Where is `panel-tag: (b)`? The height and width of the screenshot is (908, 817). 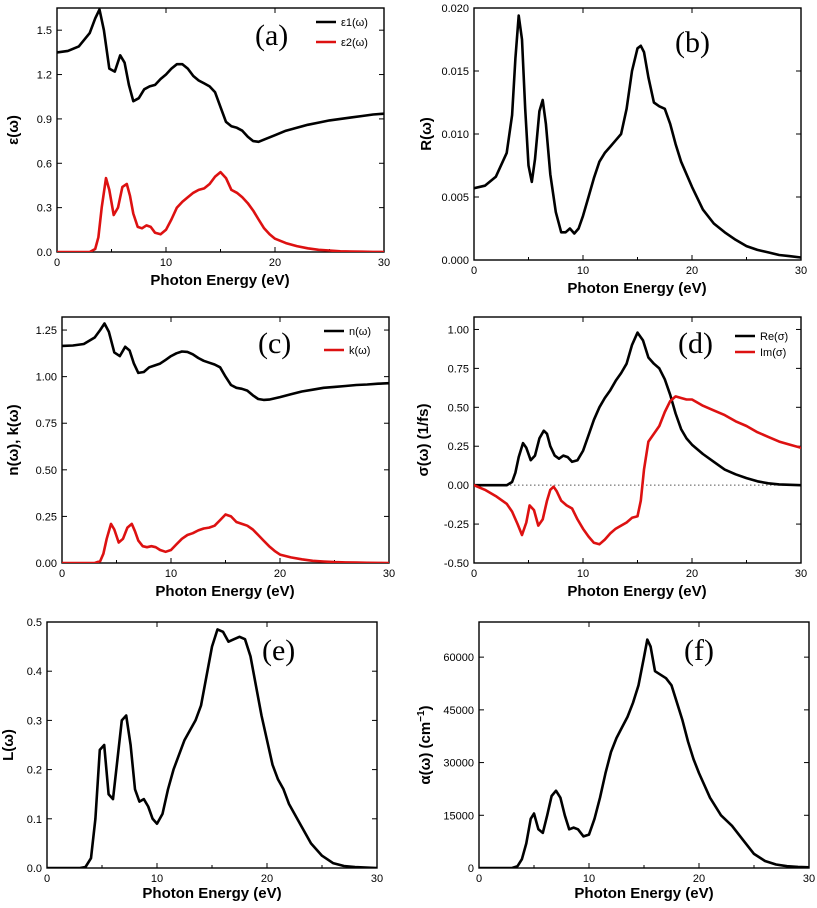 panel-tag: (b) is located at coordinates (692, 42).